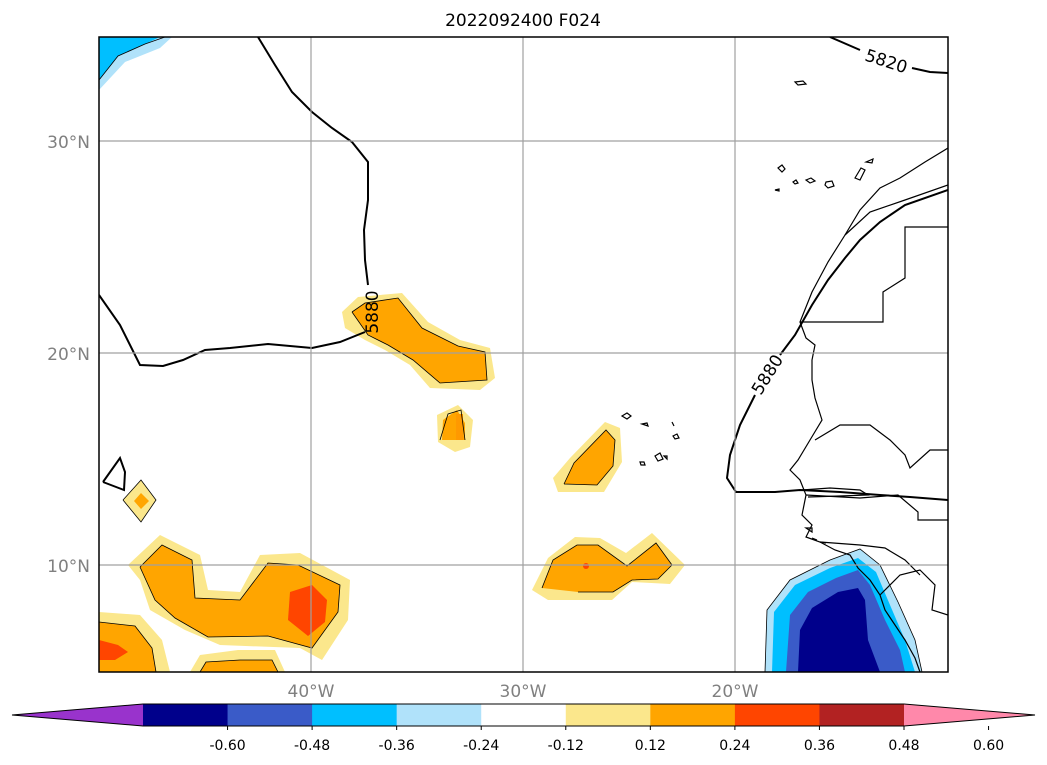  Describe the element at coordinates (134, 642) in the screenshot. I see `anomaly-blob-corner-southwest` at that location.